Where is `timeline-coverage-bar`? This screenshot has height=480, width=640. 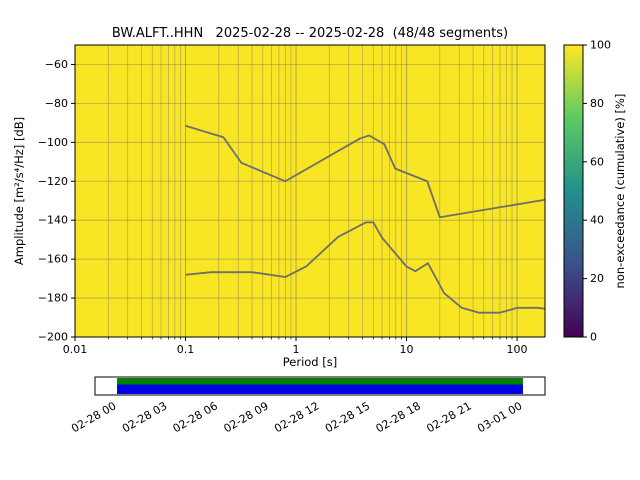
timeline-coverage-bar is located at coordinates (320, 381).